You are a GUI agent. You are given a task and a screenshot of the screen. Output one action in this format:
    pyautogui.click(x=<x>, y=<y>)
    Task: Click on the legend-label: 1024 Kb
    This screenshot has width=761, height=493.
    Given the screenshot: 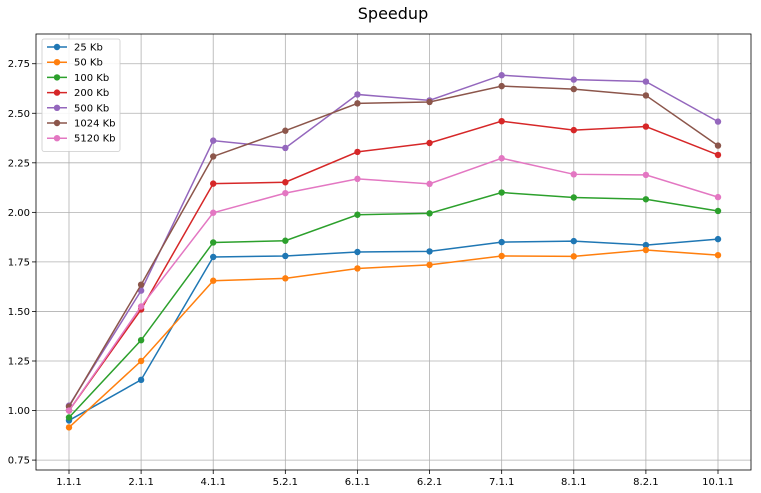 What is the action you would take?
    pyautogui.click(x=95, y=124)
    